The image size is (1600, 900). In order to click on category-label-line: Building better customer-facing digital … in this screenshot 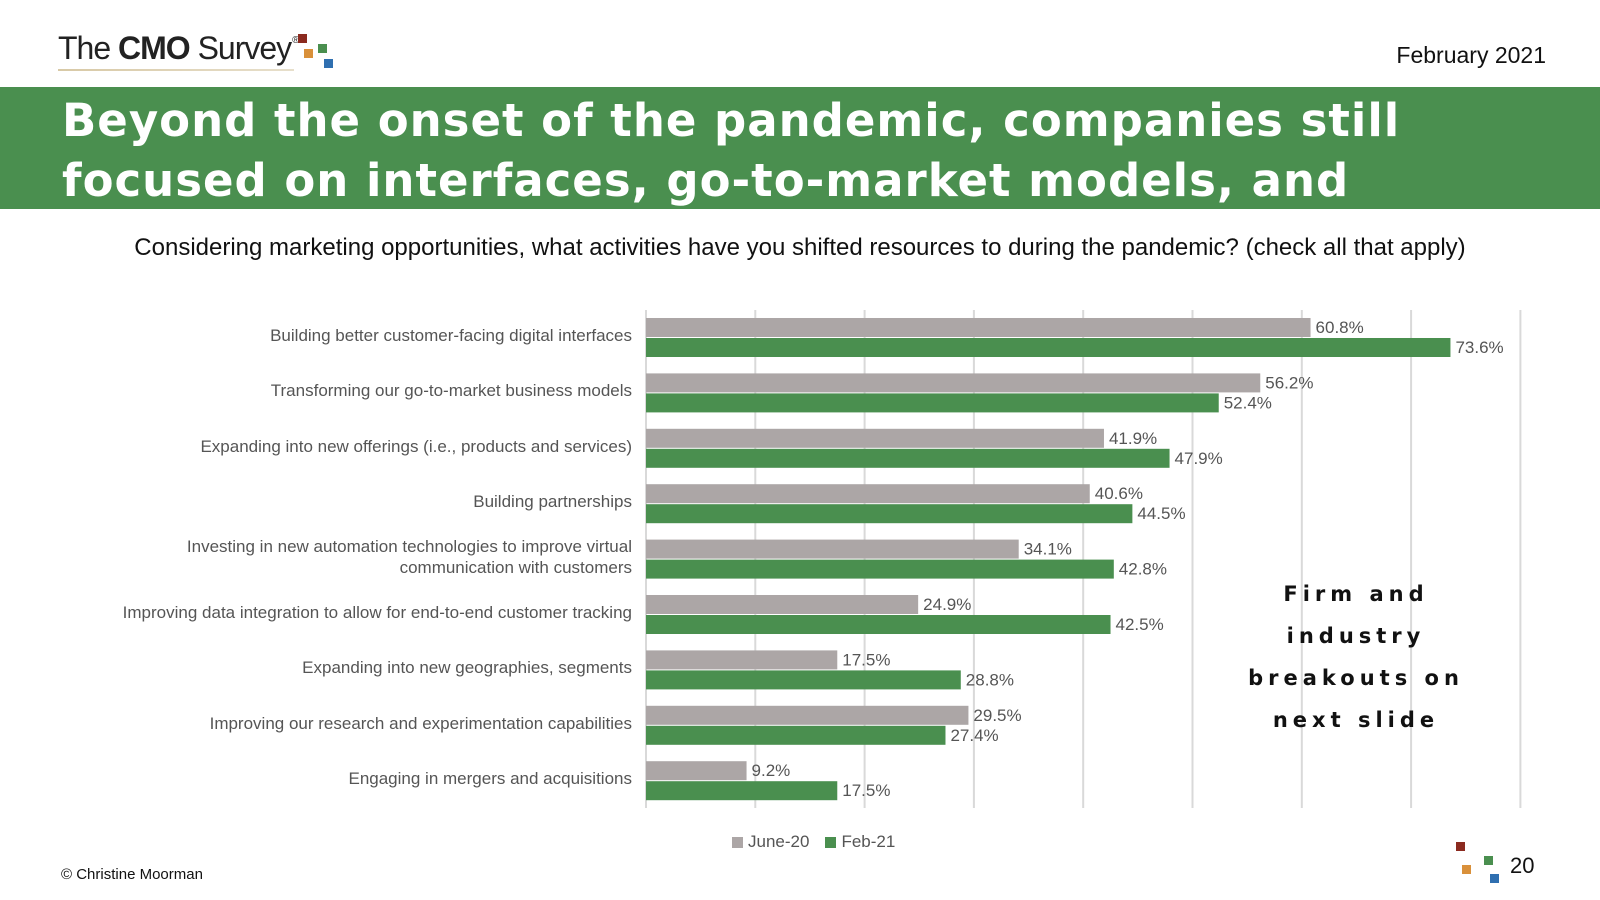, I will do `click(451, 335)`.